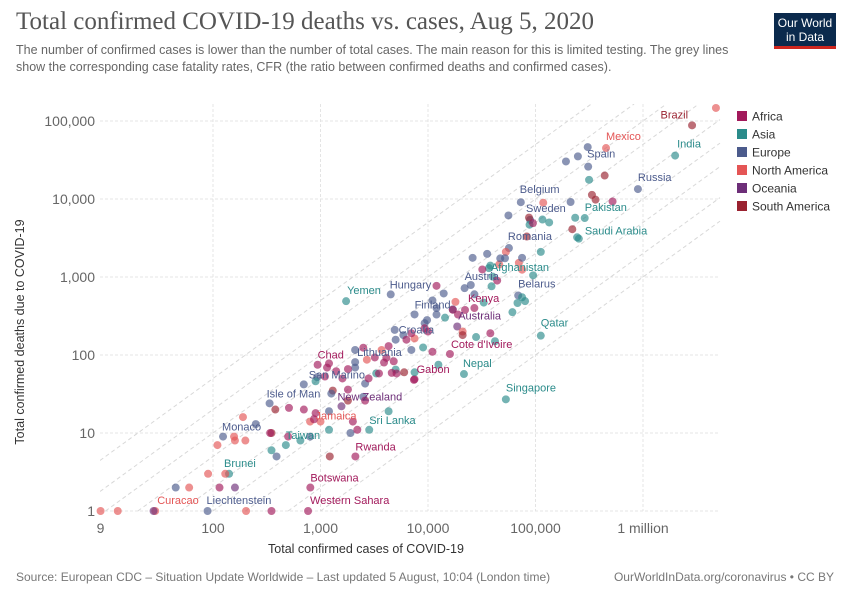 This screenshot has height=600, width=850. Describe the element at coordinates (771, 153) in the screenshot. I see `legend-item: Europe` at that location.